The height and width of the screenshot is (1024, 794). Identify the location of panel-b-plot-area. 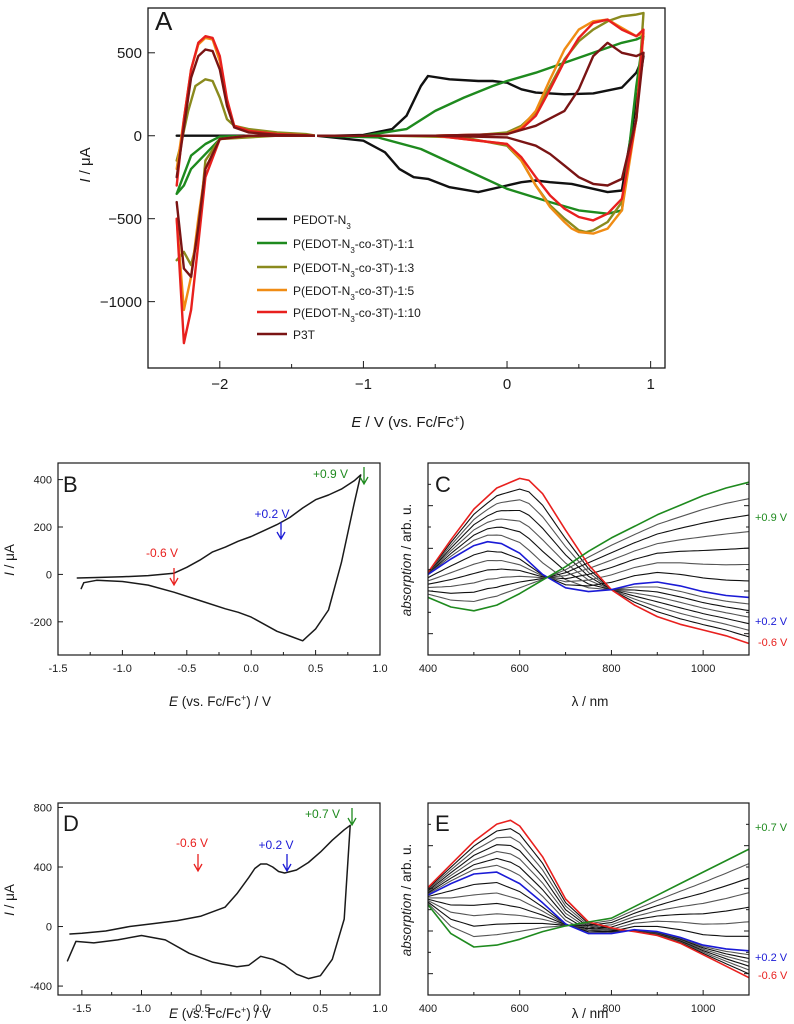
(219, 558).